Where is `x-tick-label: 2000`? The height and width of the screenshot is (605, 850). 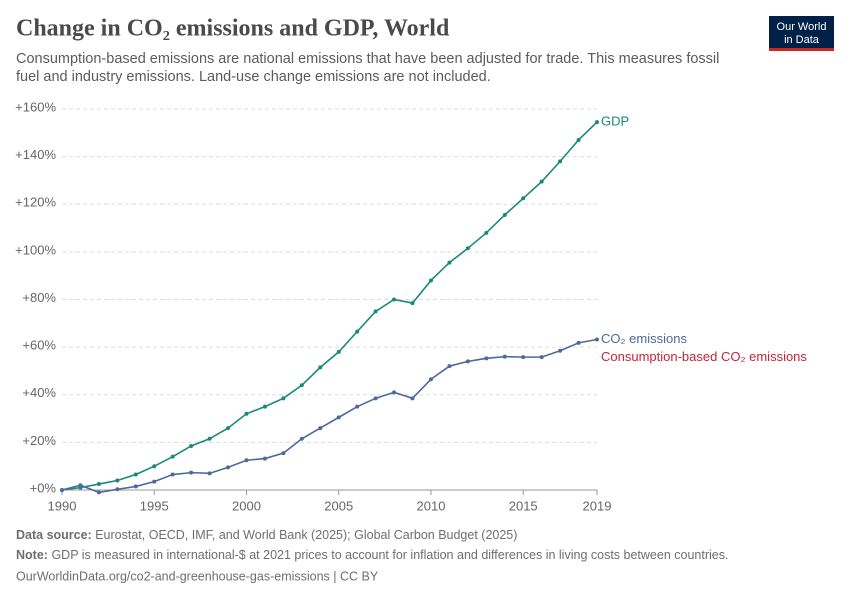 x-tick-label: 2000 is located at coordinates (246, 505).